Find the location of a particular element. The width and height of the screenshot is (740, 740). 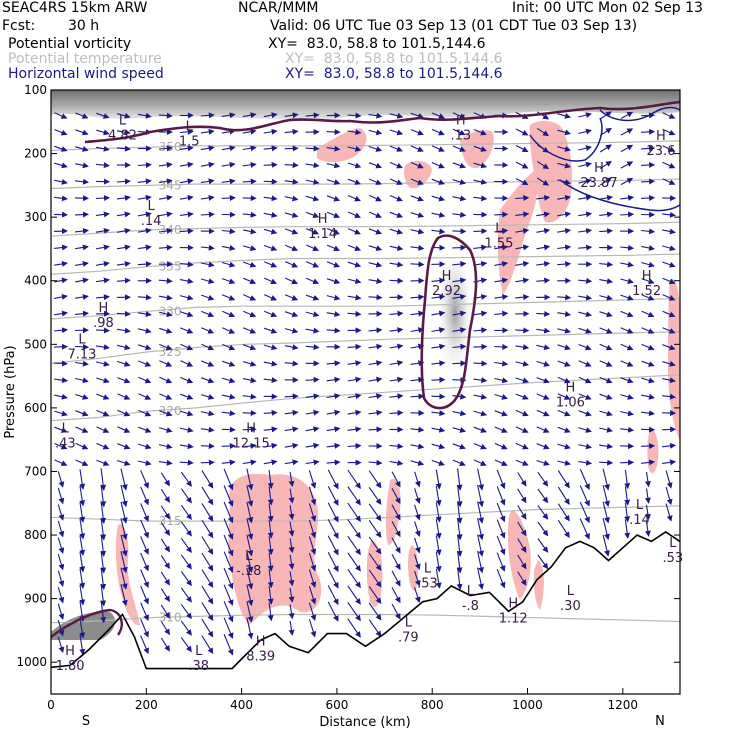

theta-label: 325 is located at coordinates (170, 352).